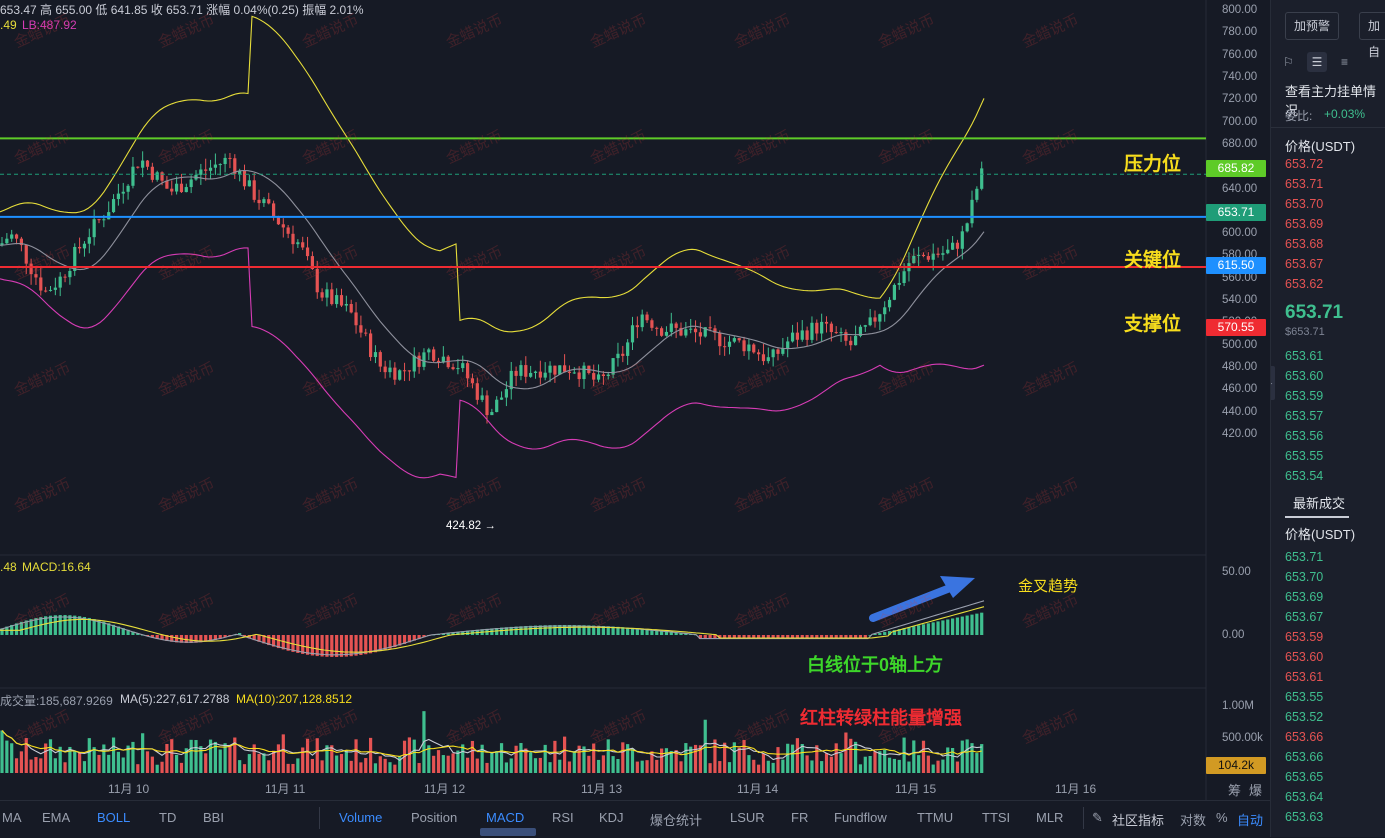 The image size is (1385, 838). Describe the element at coordinates (935, 817) in the screenshot. I see `tab-ttmu: TTMU` at that location.